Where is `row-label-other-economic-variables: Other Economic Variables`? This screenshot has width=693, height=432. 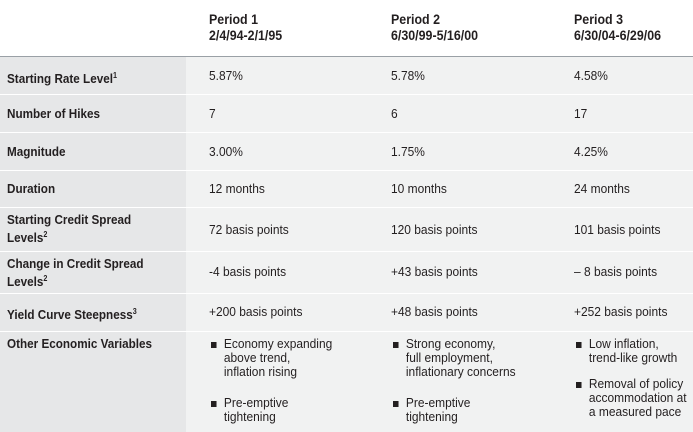 row-label-other-economic-variables: Other Economic Variables is located at coordinates (80, 343).